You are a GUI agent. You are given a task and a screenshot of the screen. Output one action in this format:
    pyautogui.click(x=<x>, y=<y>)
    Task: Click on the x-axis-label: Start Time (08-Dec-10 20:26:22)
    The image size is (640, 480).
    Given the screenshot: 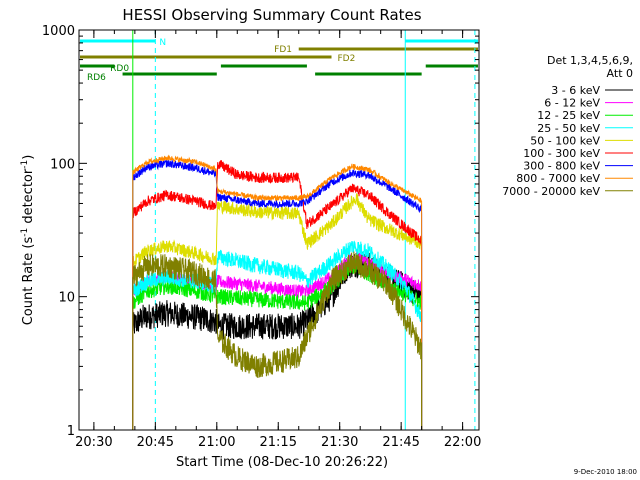 What is the action you would take?
    pyautogui.click(x=282, y=462)
    